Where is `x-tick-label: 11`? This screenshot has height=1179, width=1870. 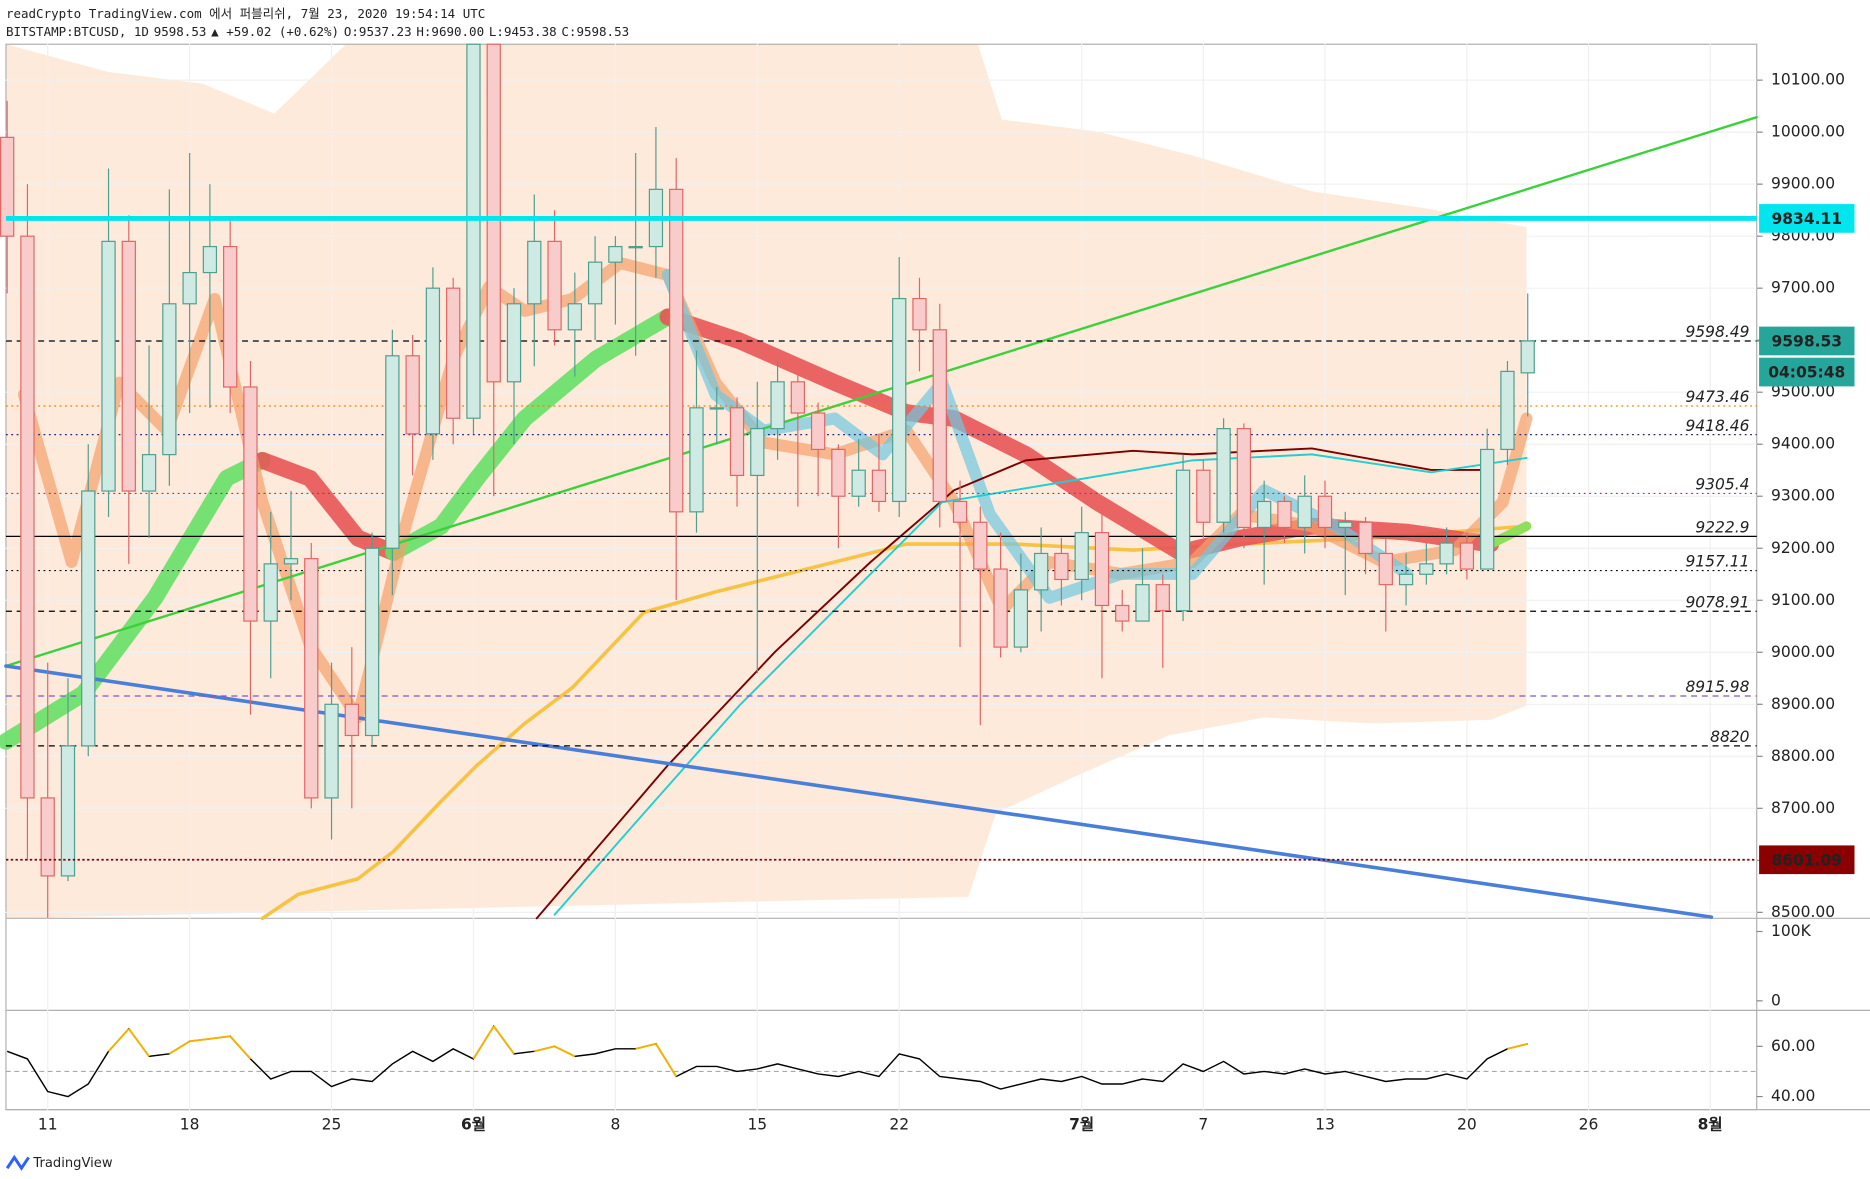 x-tick-label: 11 is located at coordinates (48, 1125).